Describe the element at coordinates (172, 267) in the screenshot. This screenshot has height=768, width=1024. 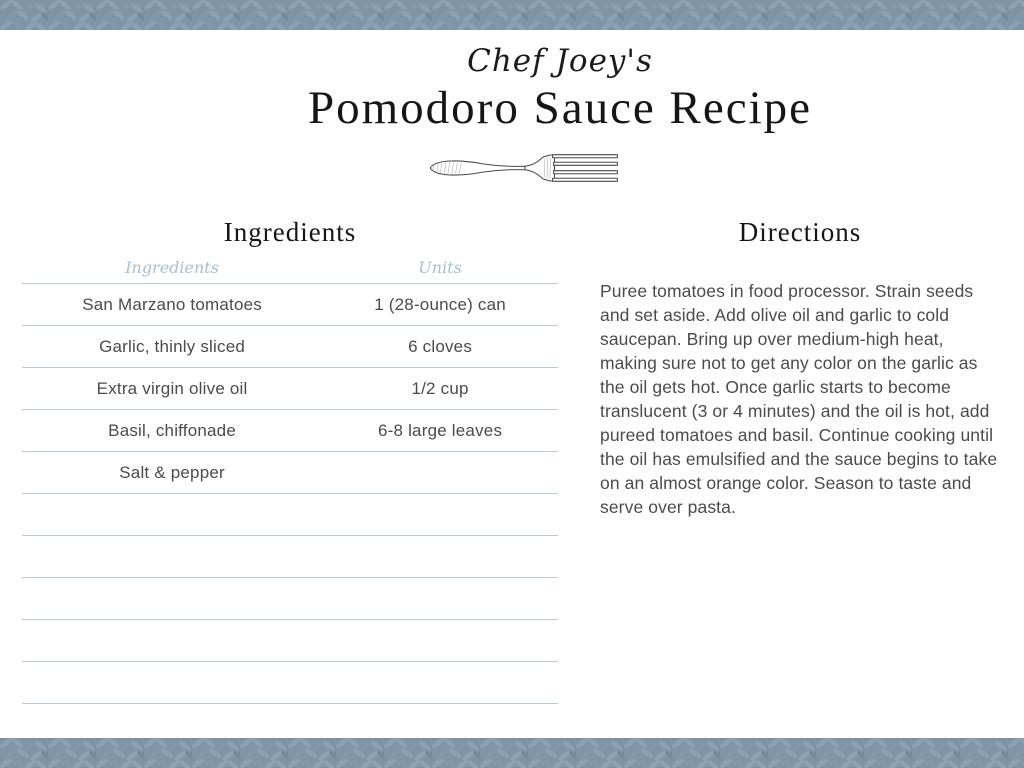
I see `column-header-ingredient: Ingredients` at that location.